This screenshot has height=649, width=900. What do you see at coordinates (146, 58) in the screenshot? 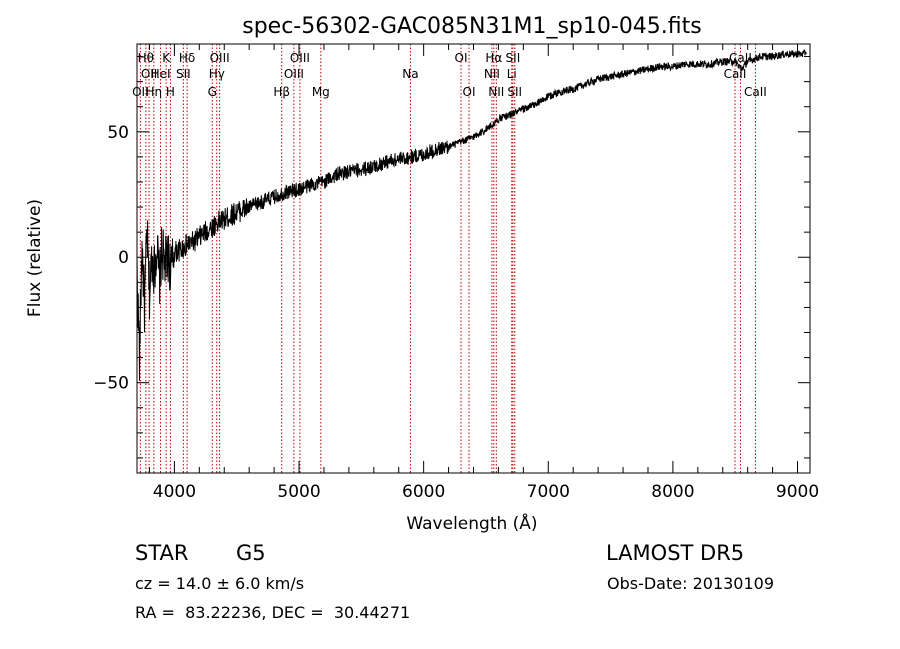
I see `line-label-0: Hθ` at bounding box center [146, 58].